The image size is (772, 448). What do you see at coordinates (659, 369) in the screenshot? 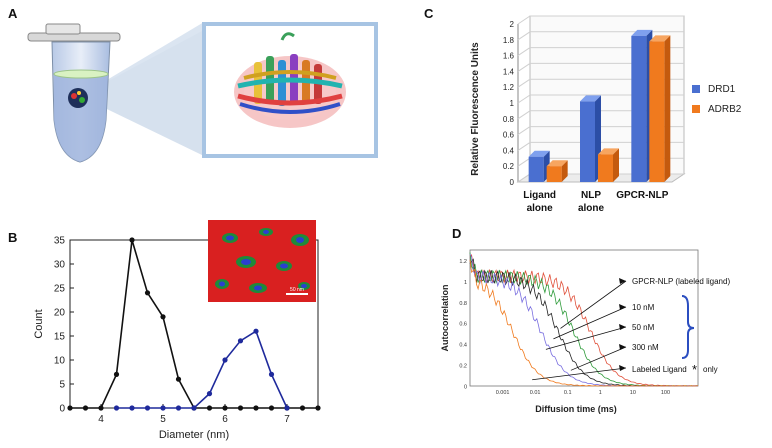
I see `annotation-label: Labeled Ligand` at bounding box center [659, 369].